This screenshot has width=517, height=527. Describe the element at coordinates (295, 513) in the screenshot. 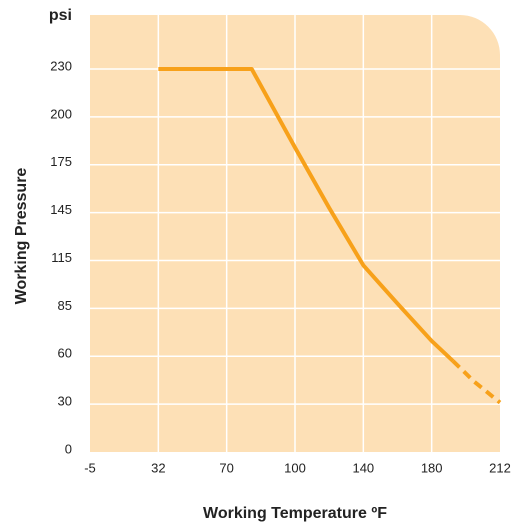

I see `x-axis-label: Working Temperature ºF` at that location.